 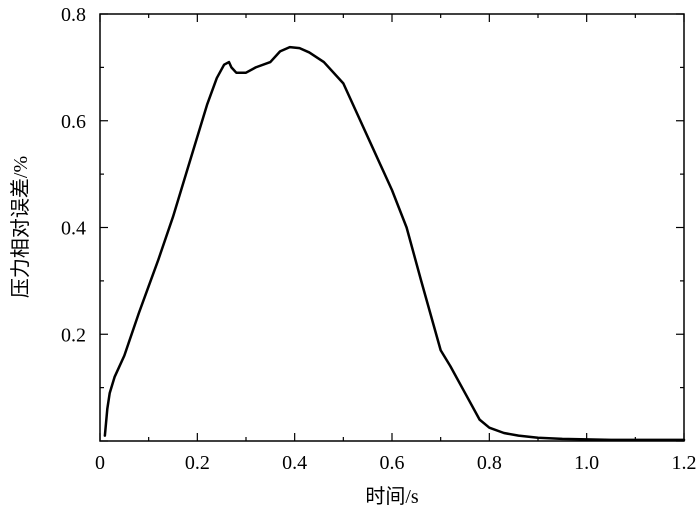 What do you see at coordinates (392, 463) in the screenshot?
I see `x-tick-label: 0.6` at bounding box center [392, 463].